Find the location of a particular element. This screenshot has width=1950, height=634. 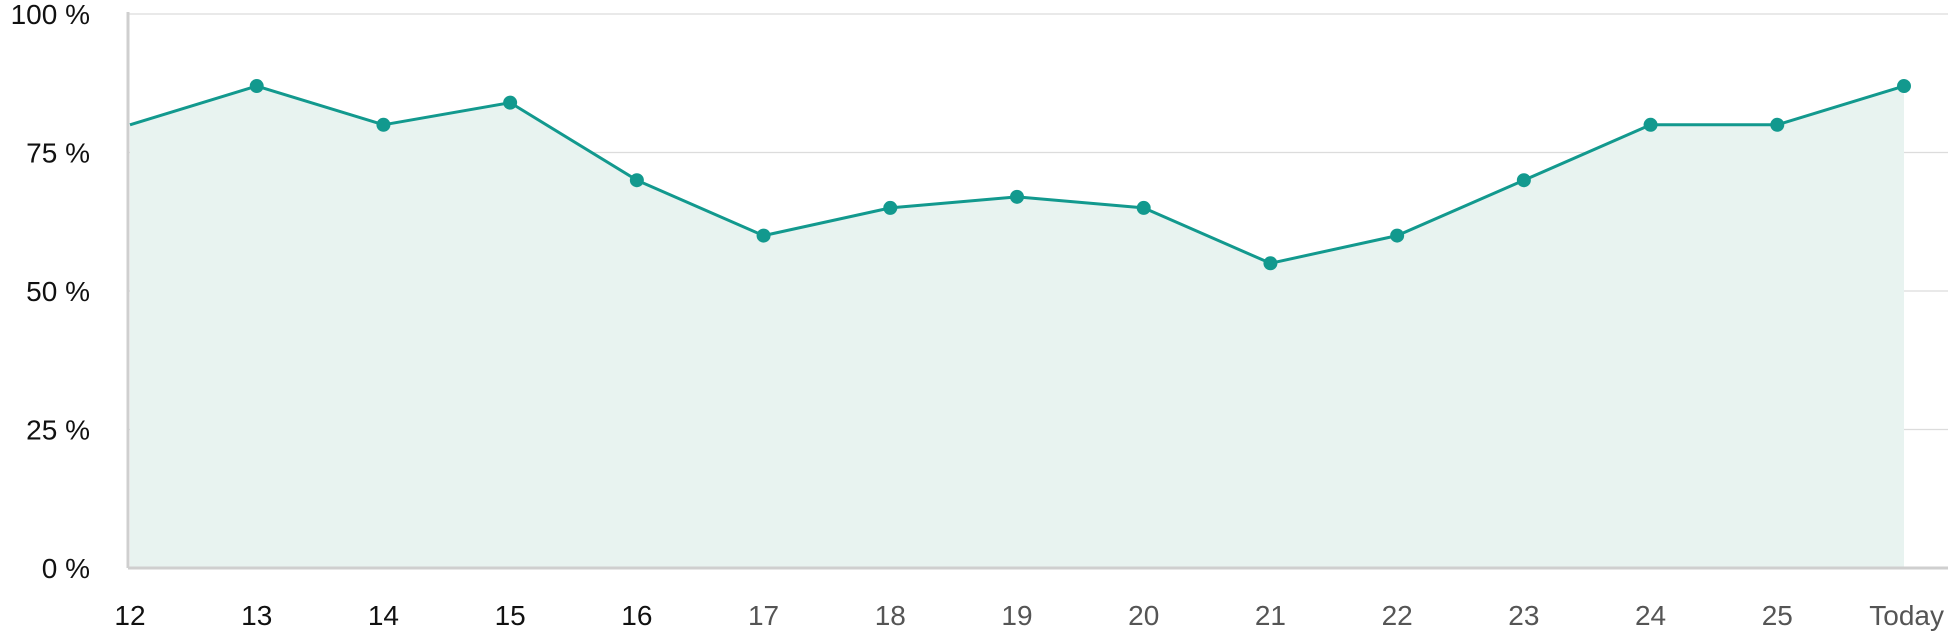

y-tick-label: 25 % is located at coordinates (58, 430).